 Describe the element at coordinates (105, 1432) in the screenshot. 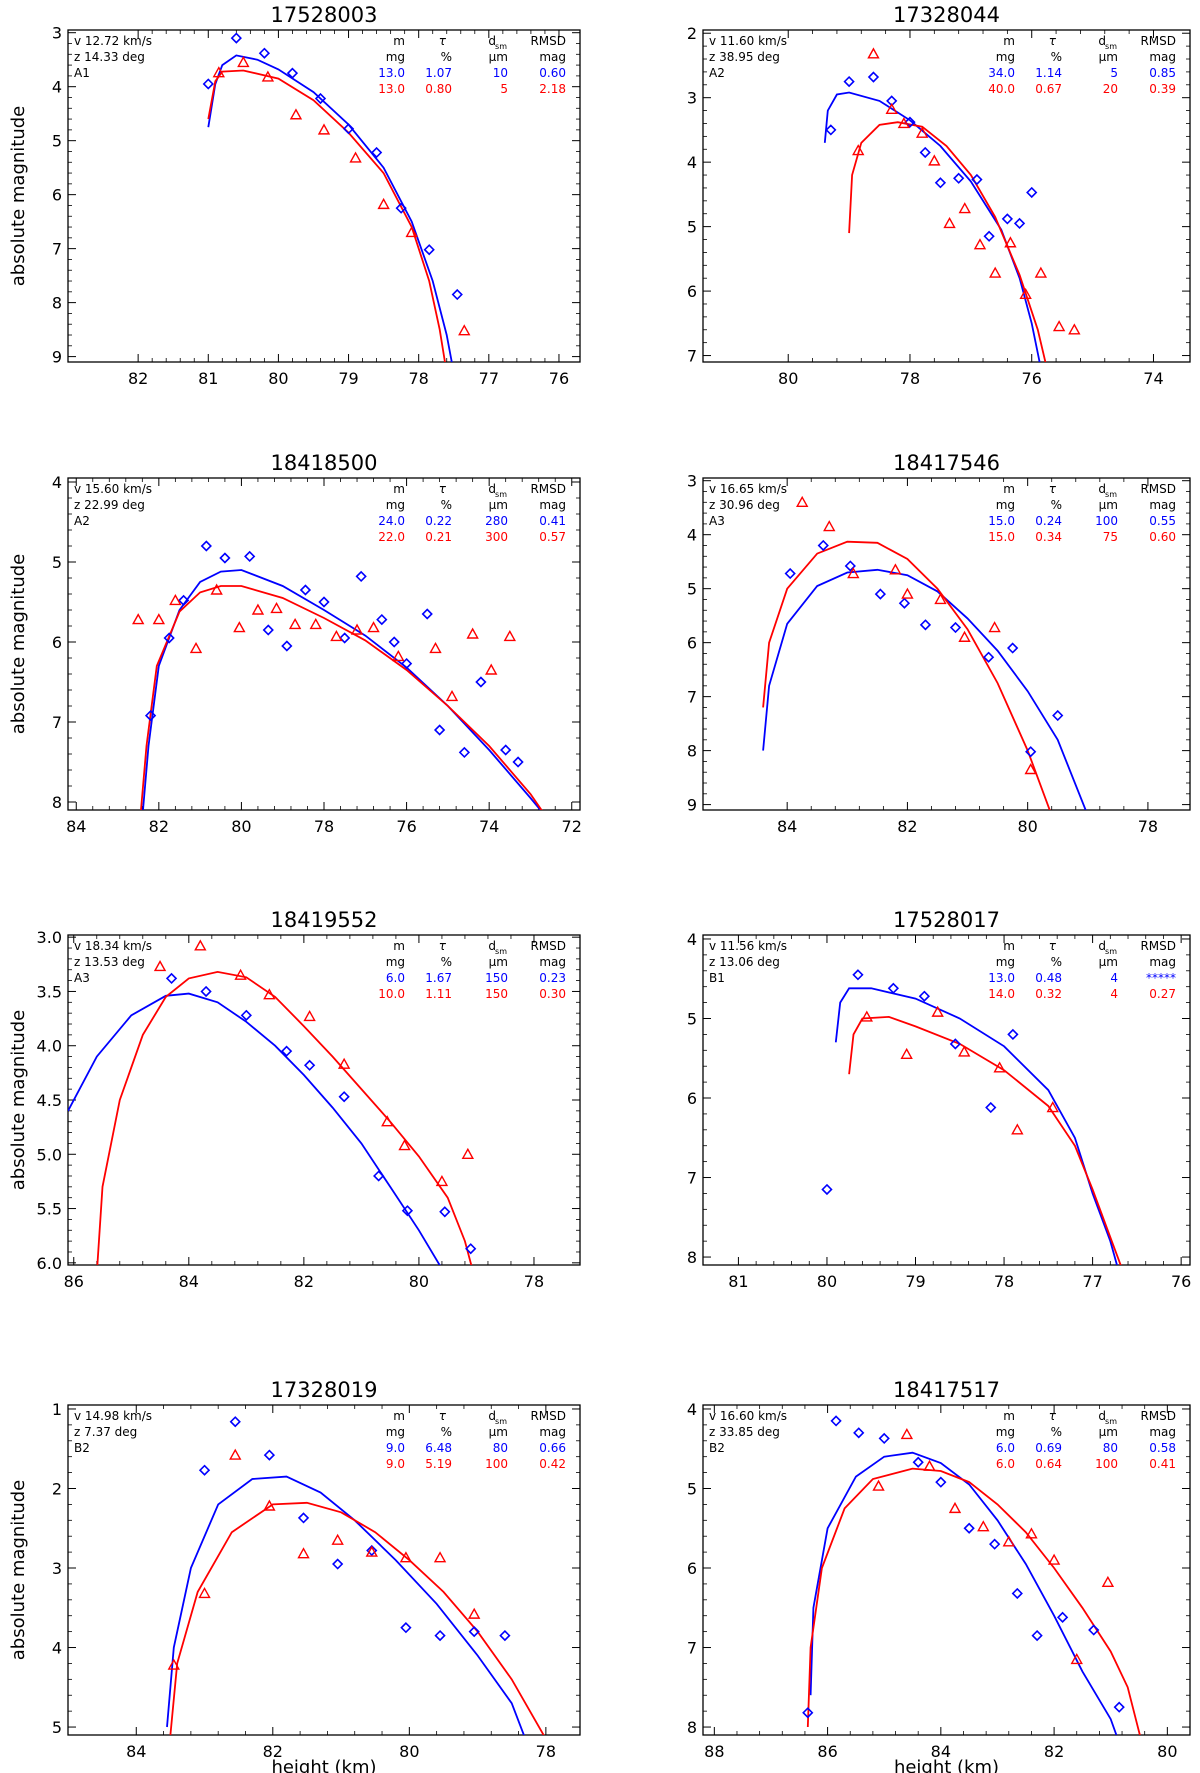

I see `info-text: z 7.37 deg` at that location.